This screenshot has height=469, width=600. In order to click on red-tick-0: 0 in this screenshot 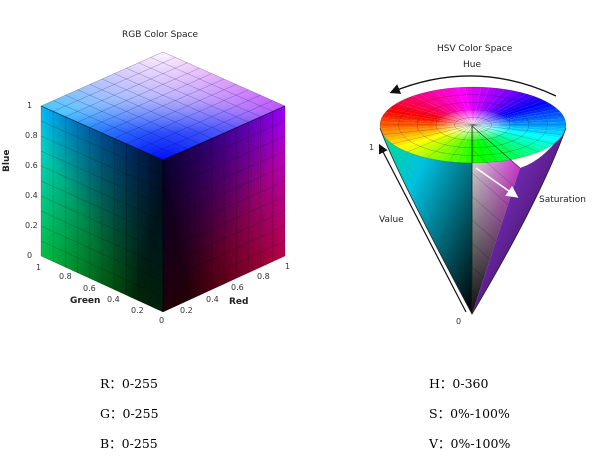, I will do `click(162, 320)`.